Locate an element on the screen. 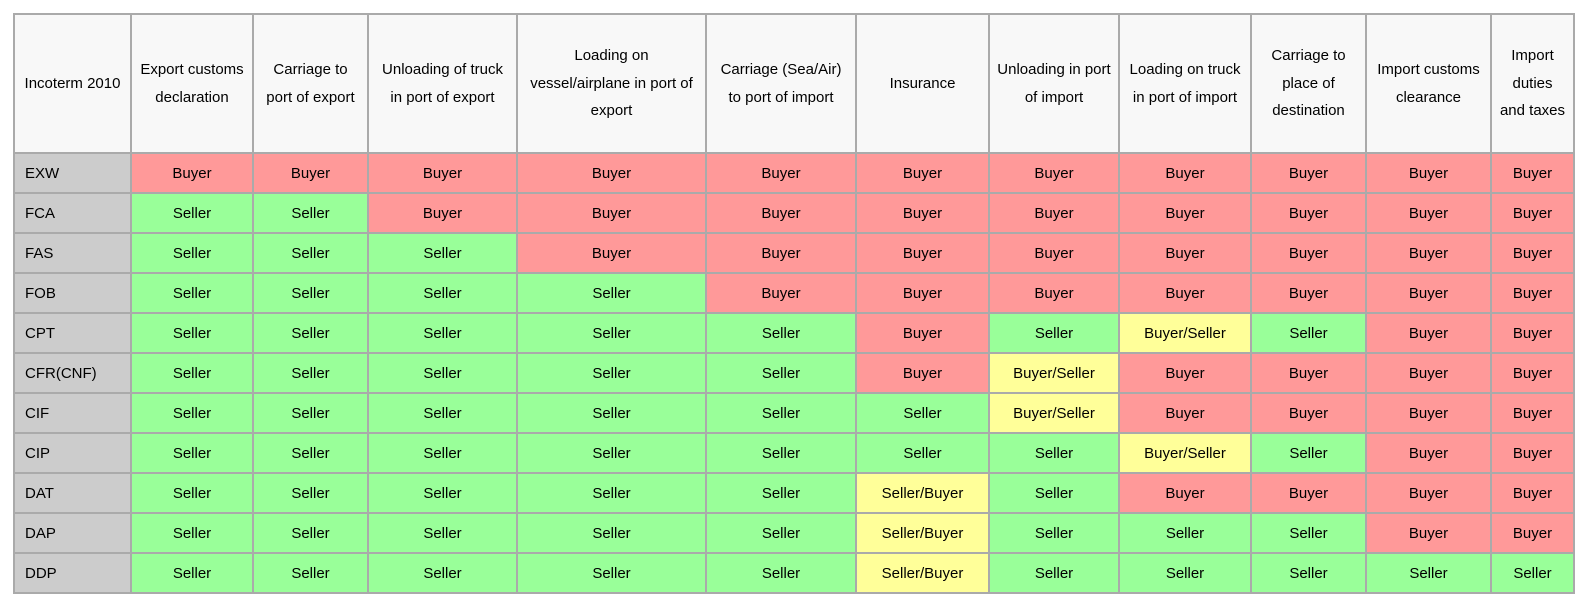  cell-cip-export-customs-declaration: Seller is located at coordinates (192, 453).